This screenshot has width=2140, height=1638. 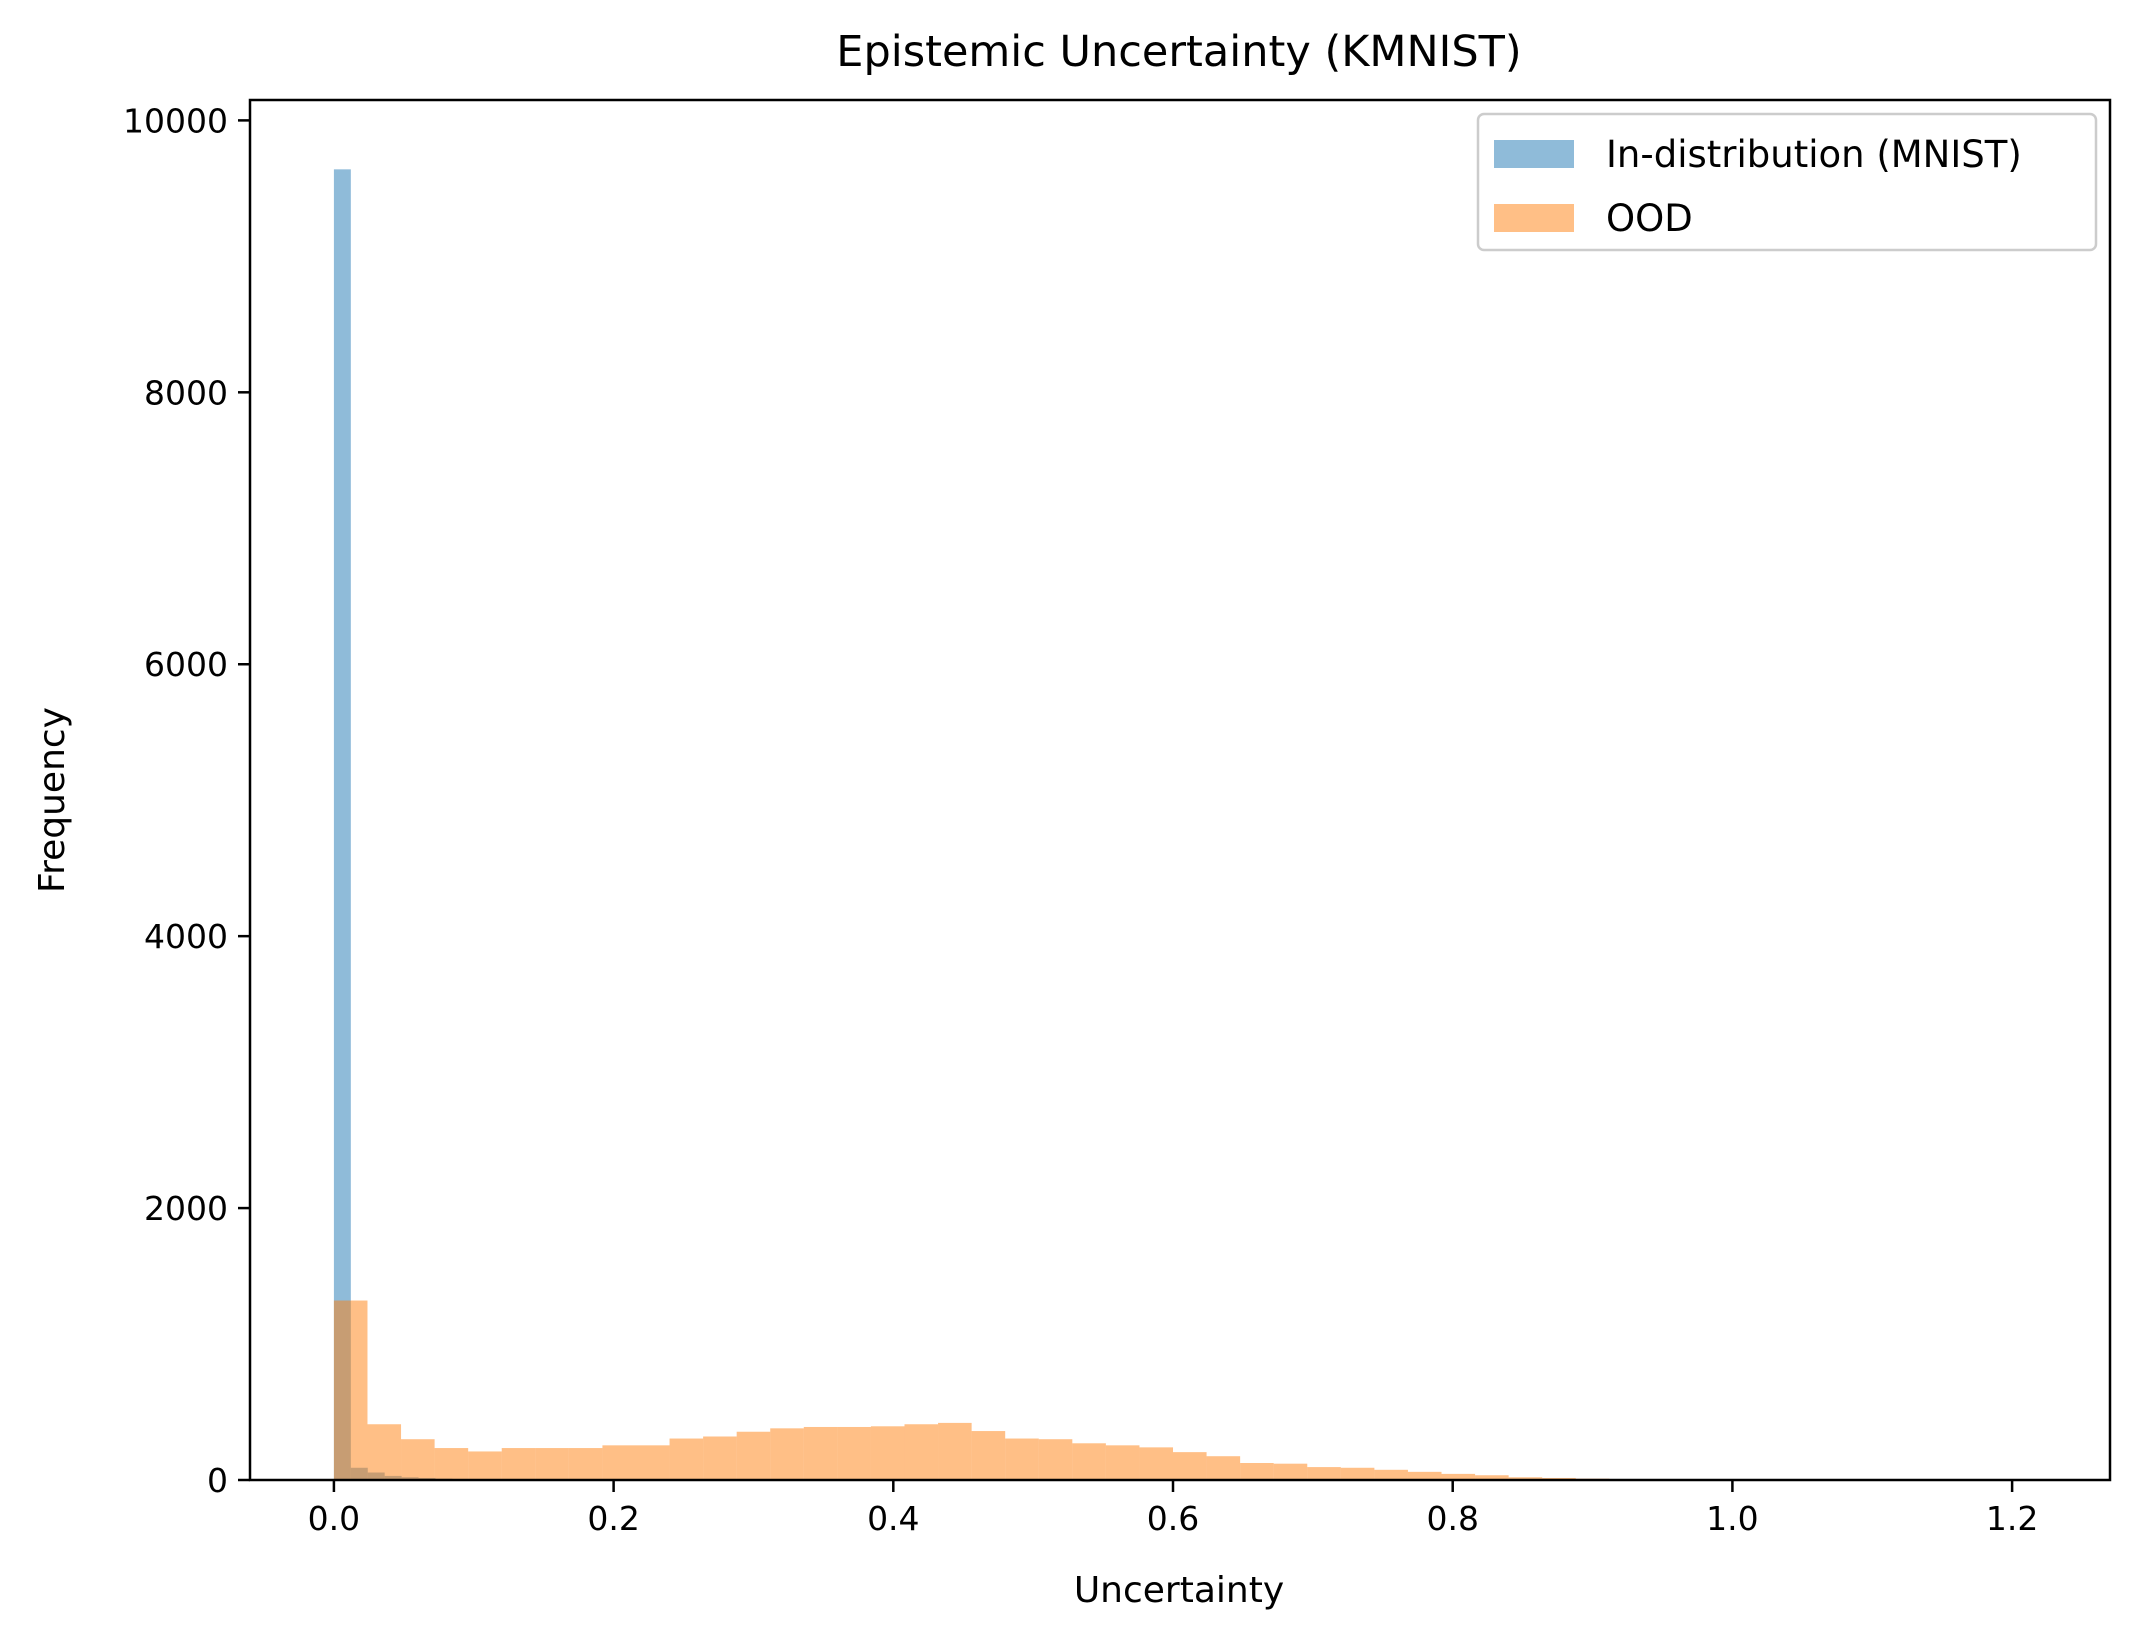 I want to click on x-tick-label: 1.2, so click(x=2012, y=1518).